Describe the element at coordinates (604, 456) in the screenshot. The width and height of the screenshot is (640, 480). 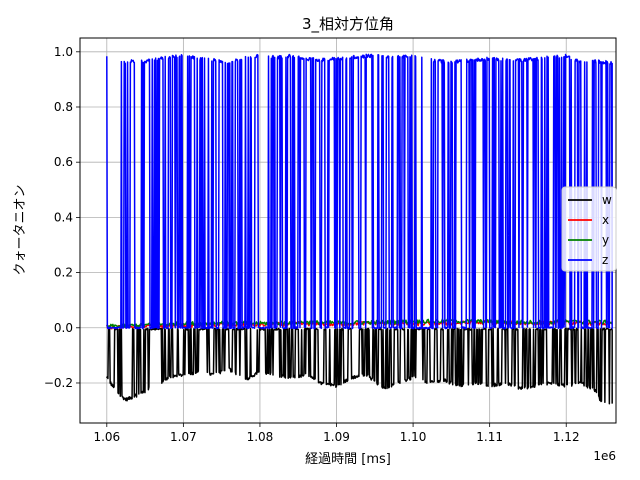
I see `x-offset-label: 1e6` at that location.